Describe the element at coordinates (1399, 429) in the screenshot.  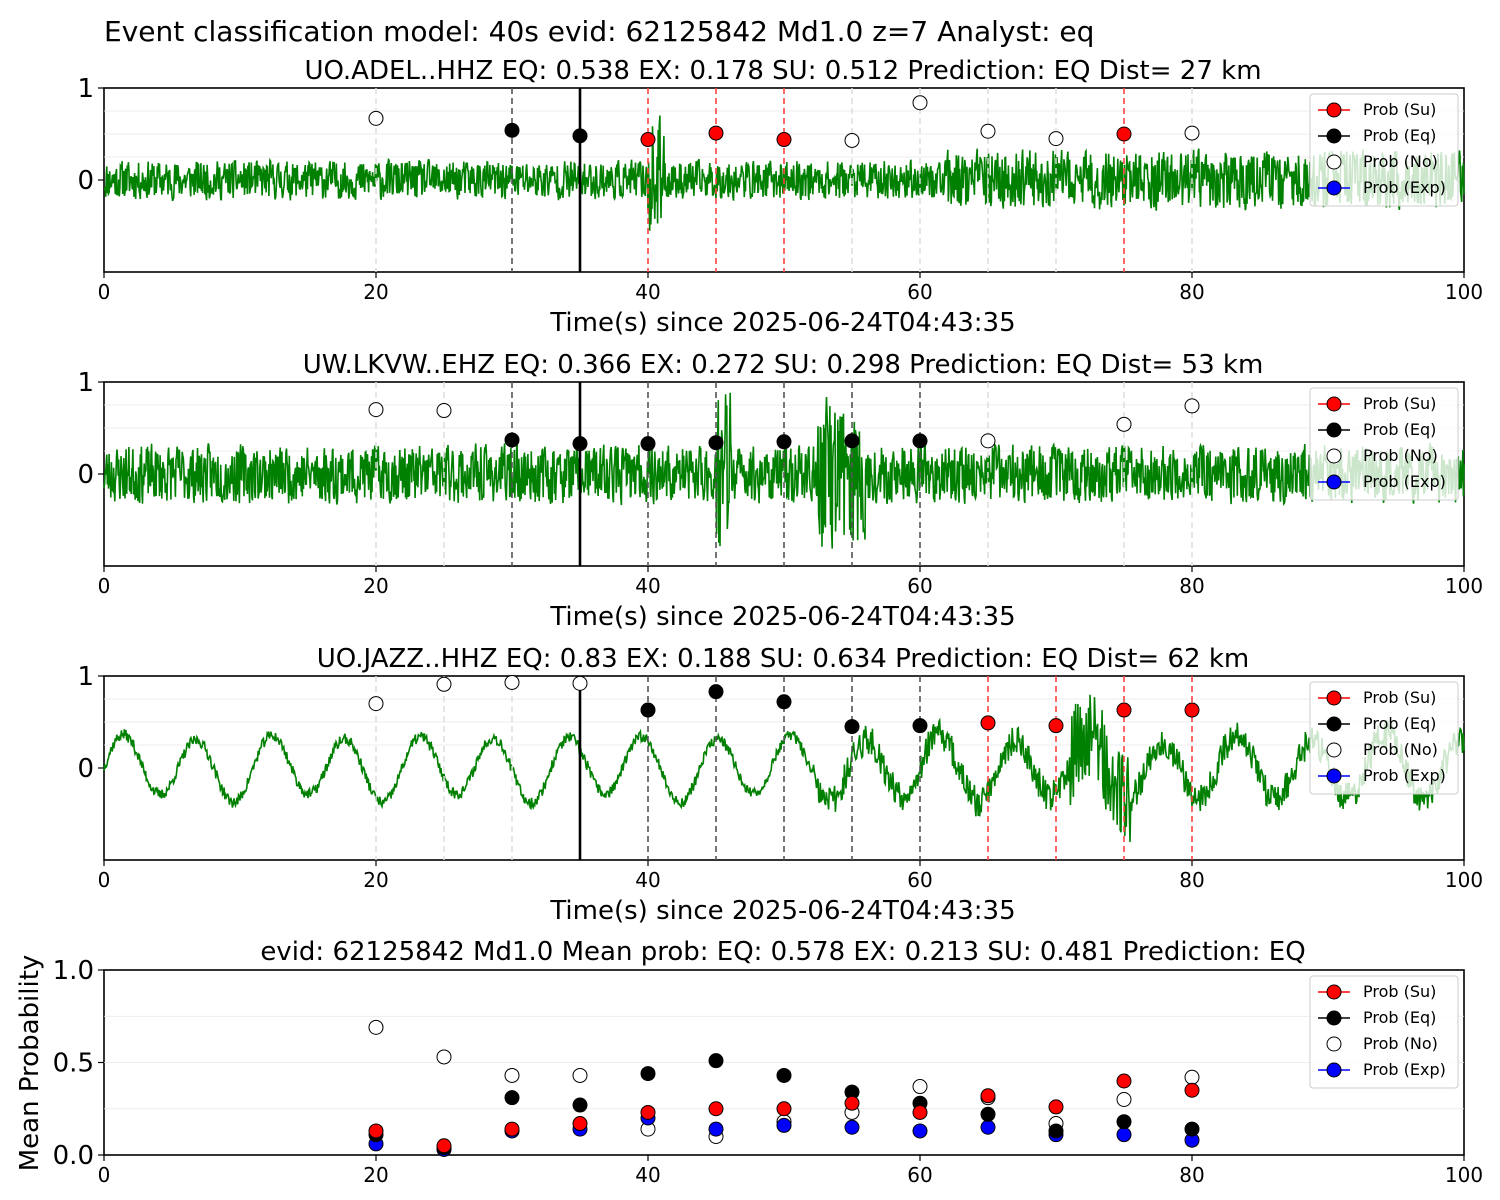
I see `legend-label: Prob (Eq)` at that location.